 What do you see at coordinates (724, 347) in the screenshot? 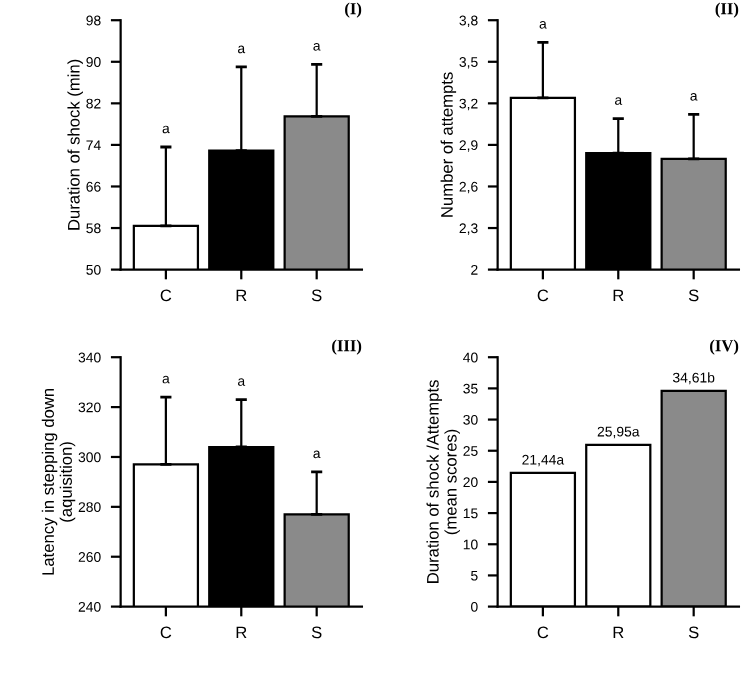
I see `text: (IV)` at bounding box center [724, 347].